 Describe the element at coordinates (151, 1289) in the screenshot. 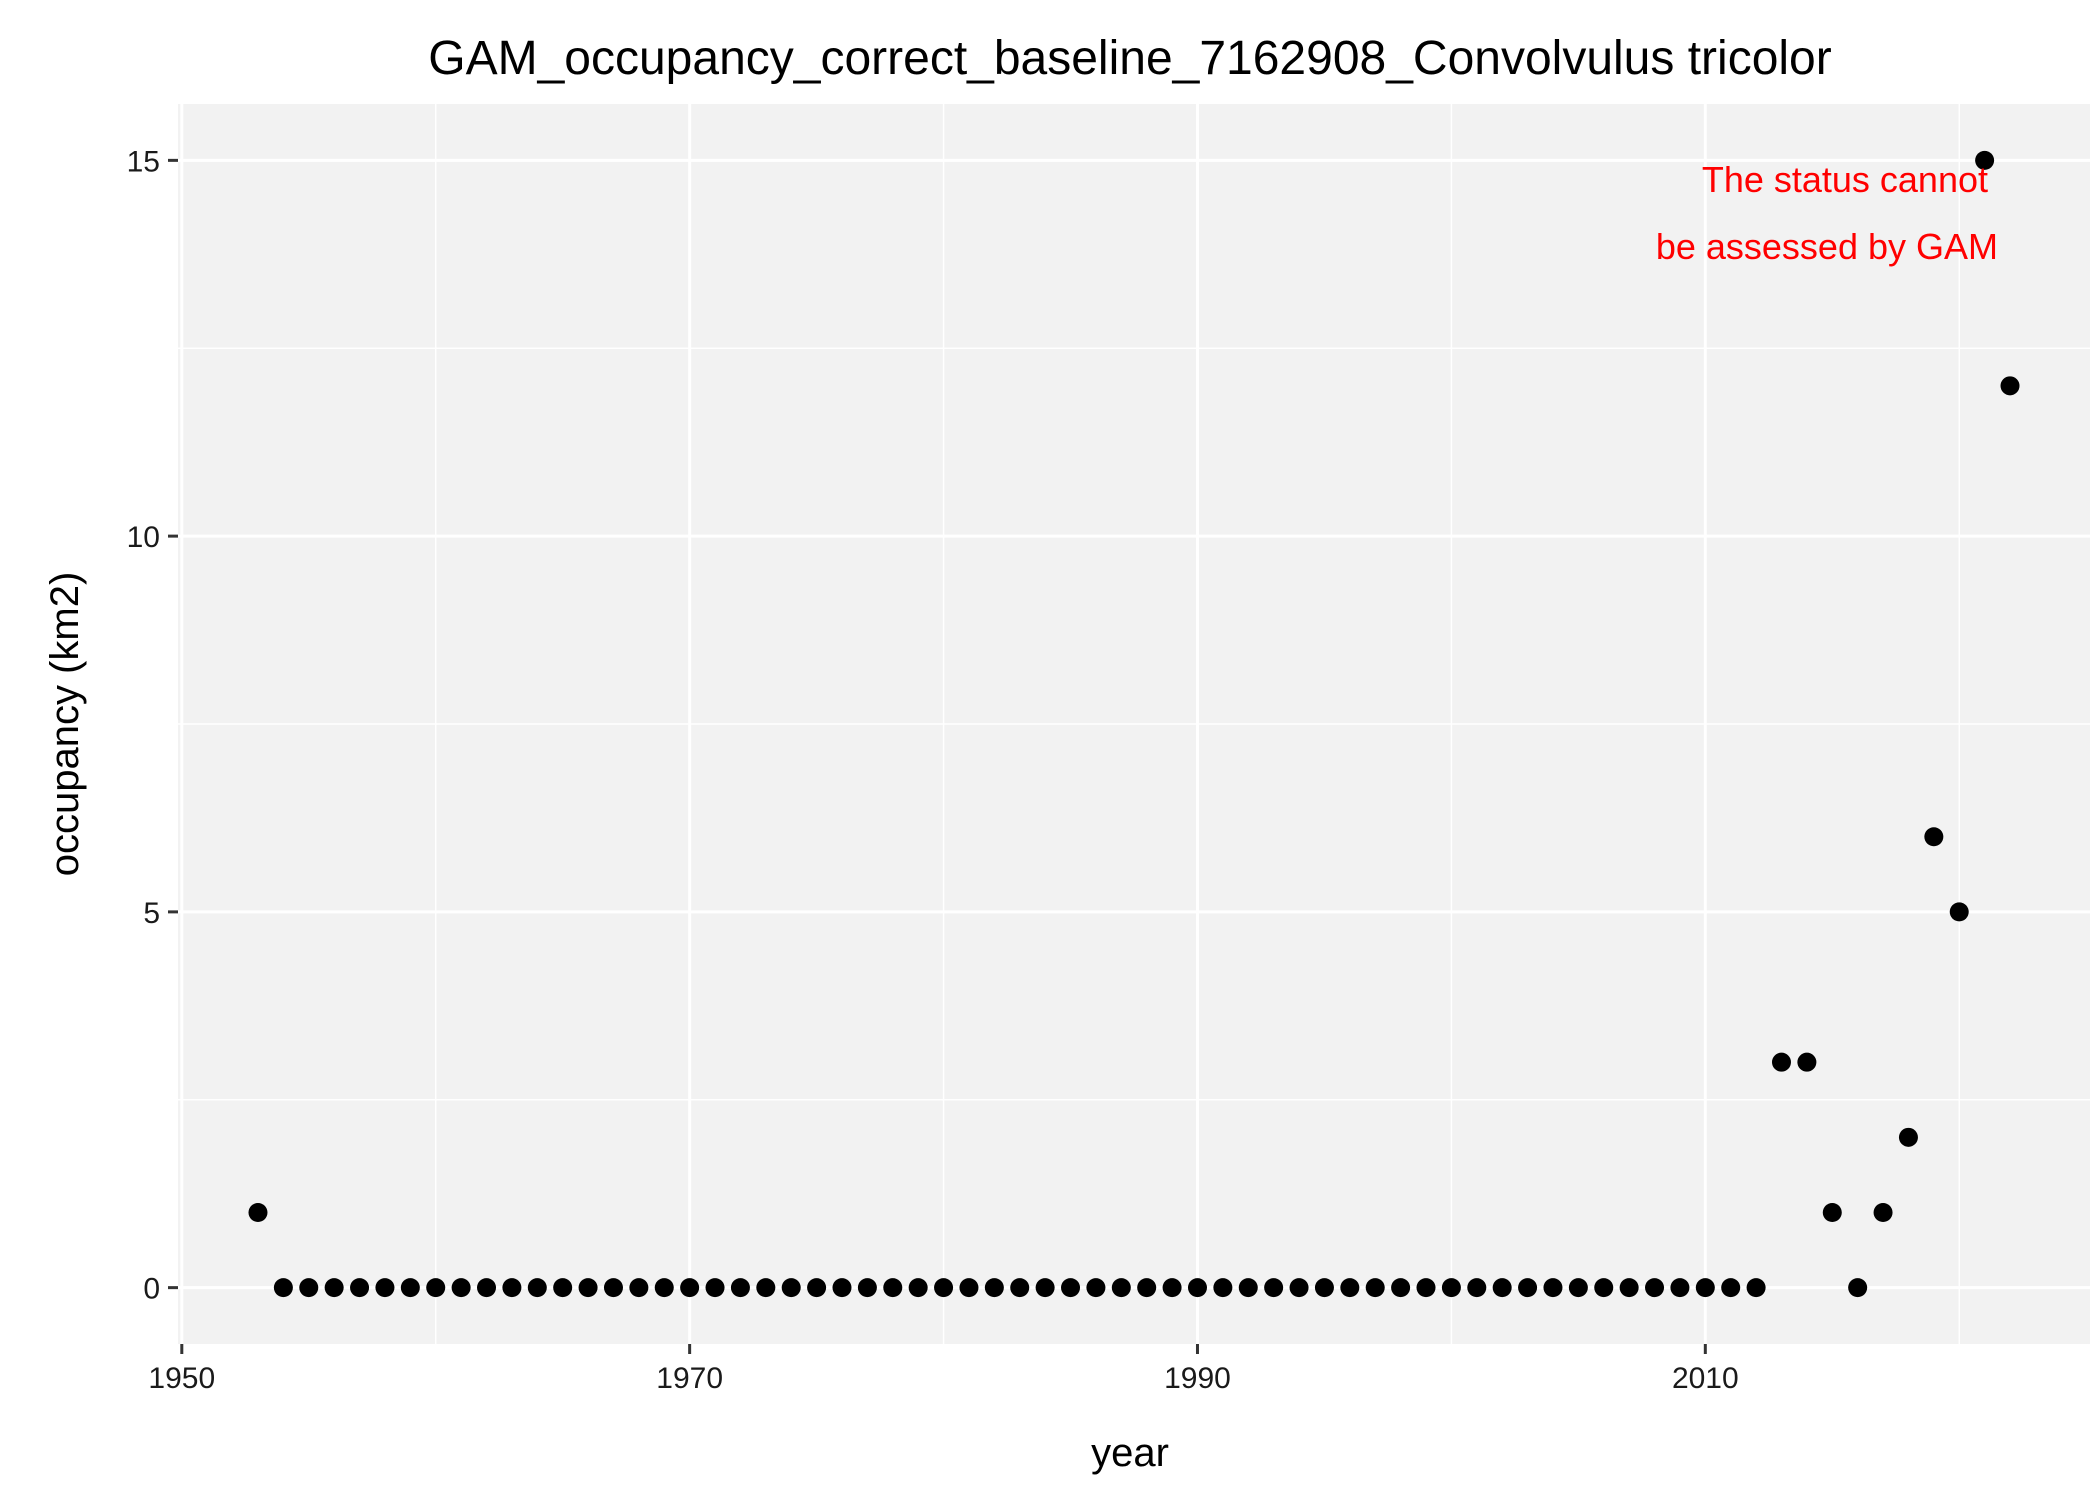

I see `y-tick-label: 0` at that location.